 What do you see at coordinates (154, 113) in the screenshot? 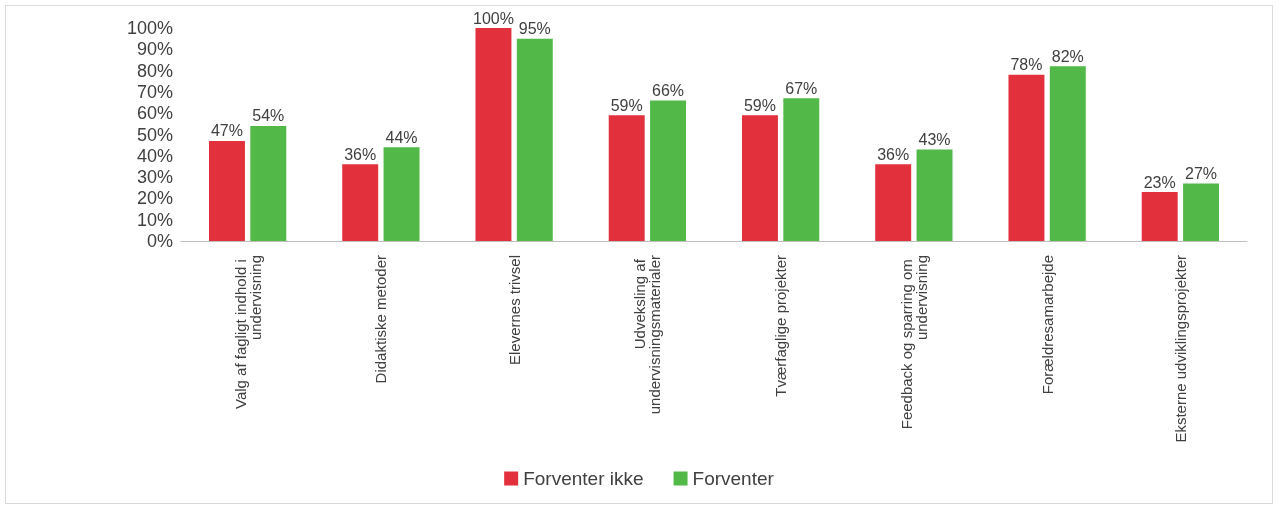
I see `y-tick-label: 60%` at bounding box center [154, 113].